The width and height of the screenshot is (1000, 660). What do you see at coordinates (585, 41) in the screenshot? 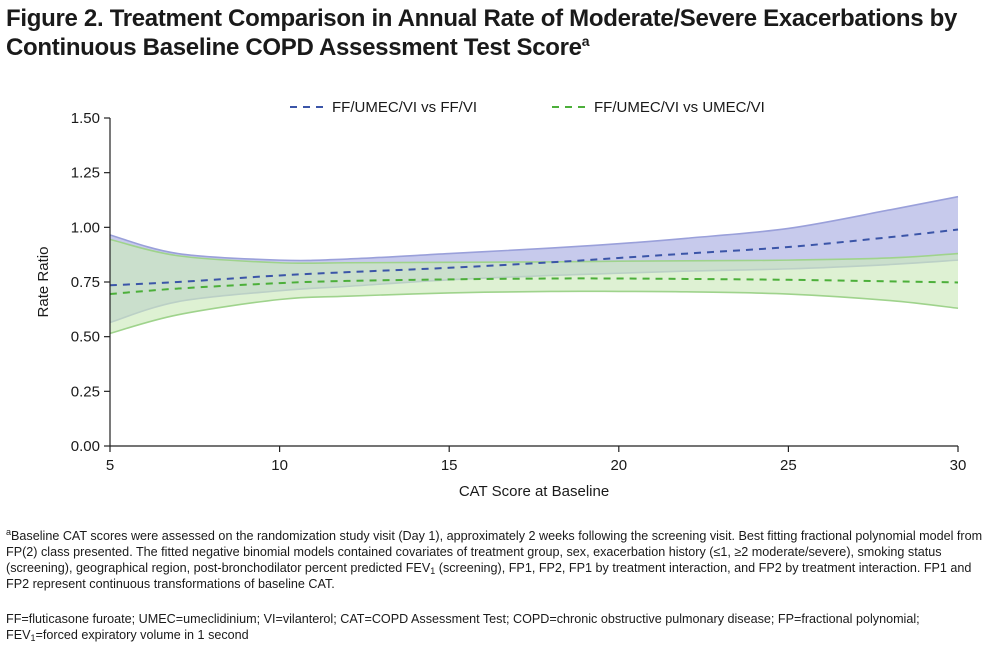
I see `figure-title-superscript: a` at bounding box center [585, 41].